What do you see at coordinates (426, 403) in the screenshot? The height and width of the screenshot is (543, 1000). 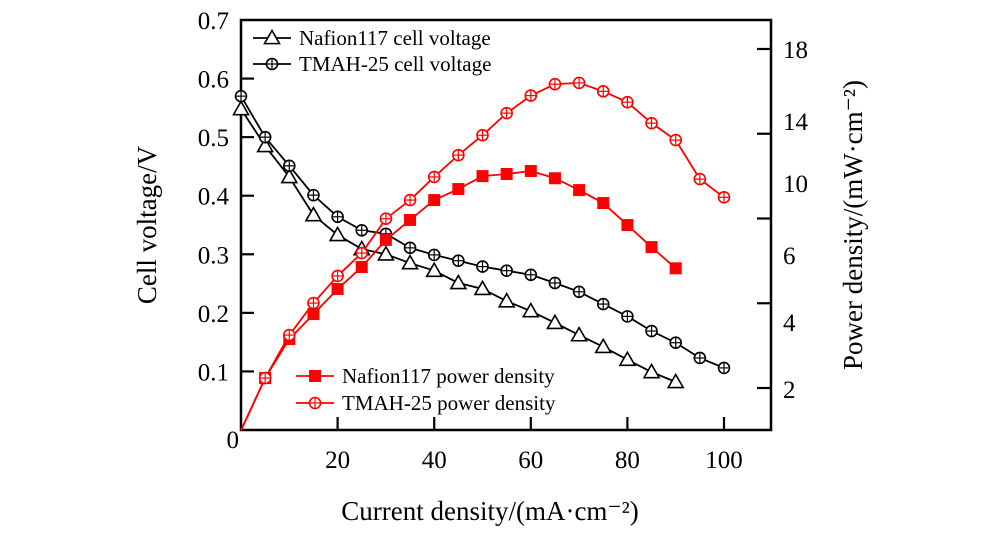 I see `legend-entry-tmah-25-power-density: TMAH-25 power density` at bounding box center [426, 403].